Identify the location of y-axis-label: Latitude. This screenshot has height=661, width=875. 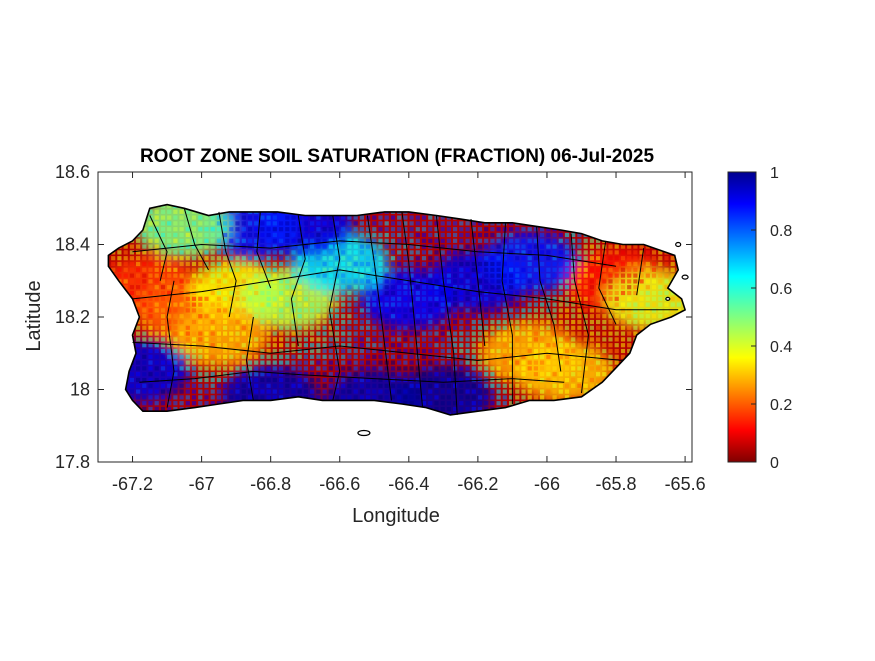
(34, 315).